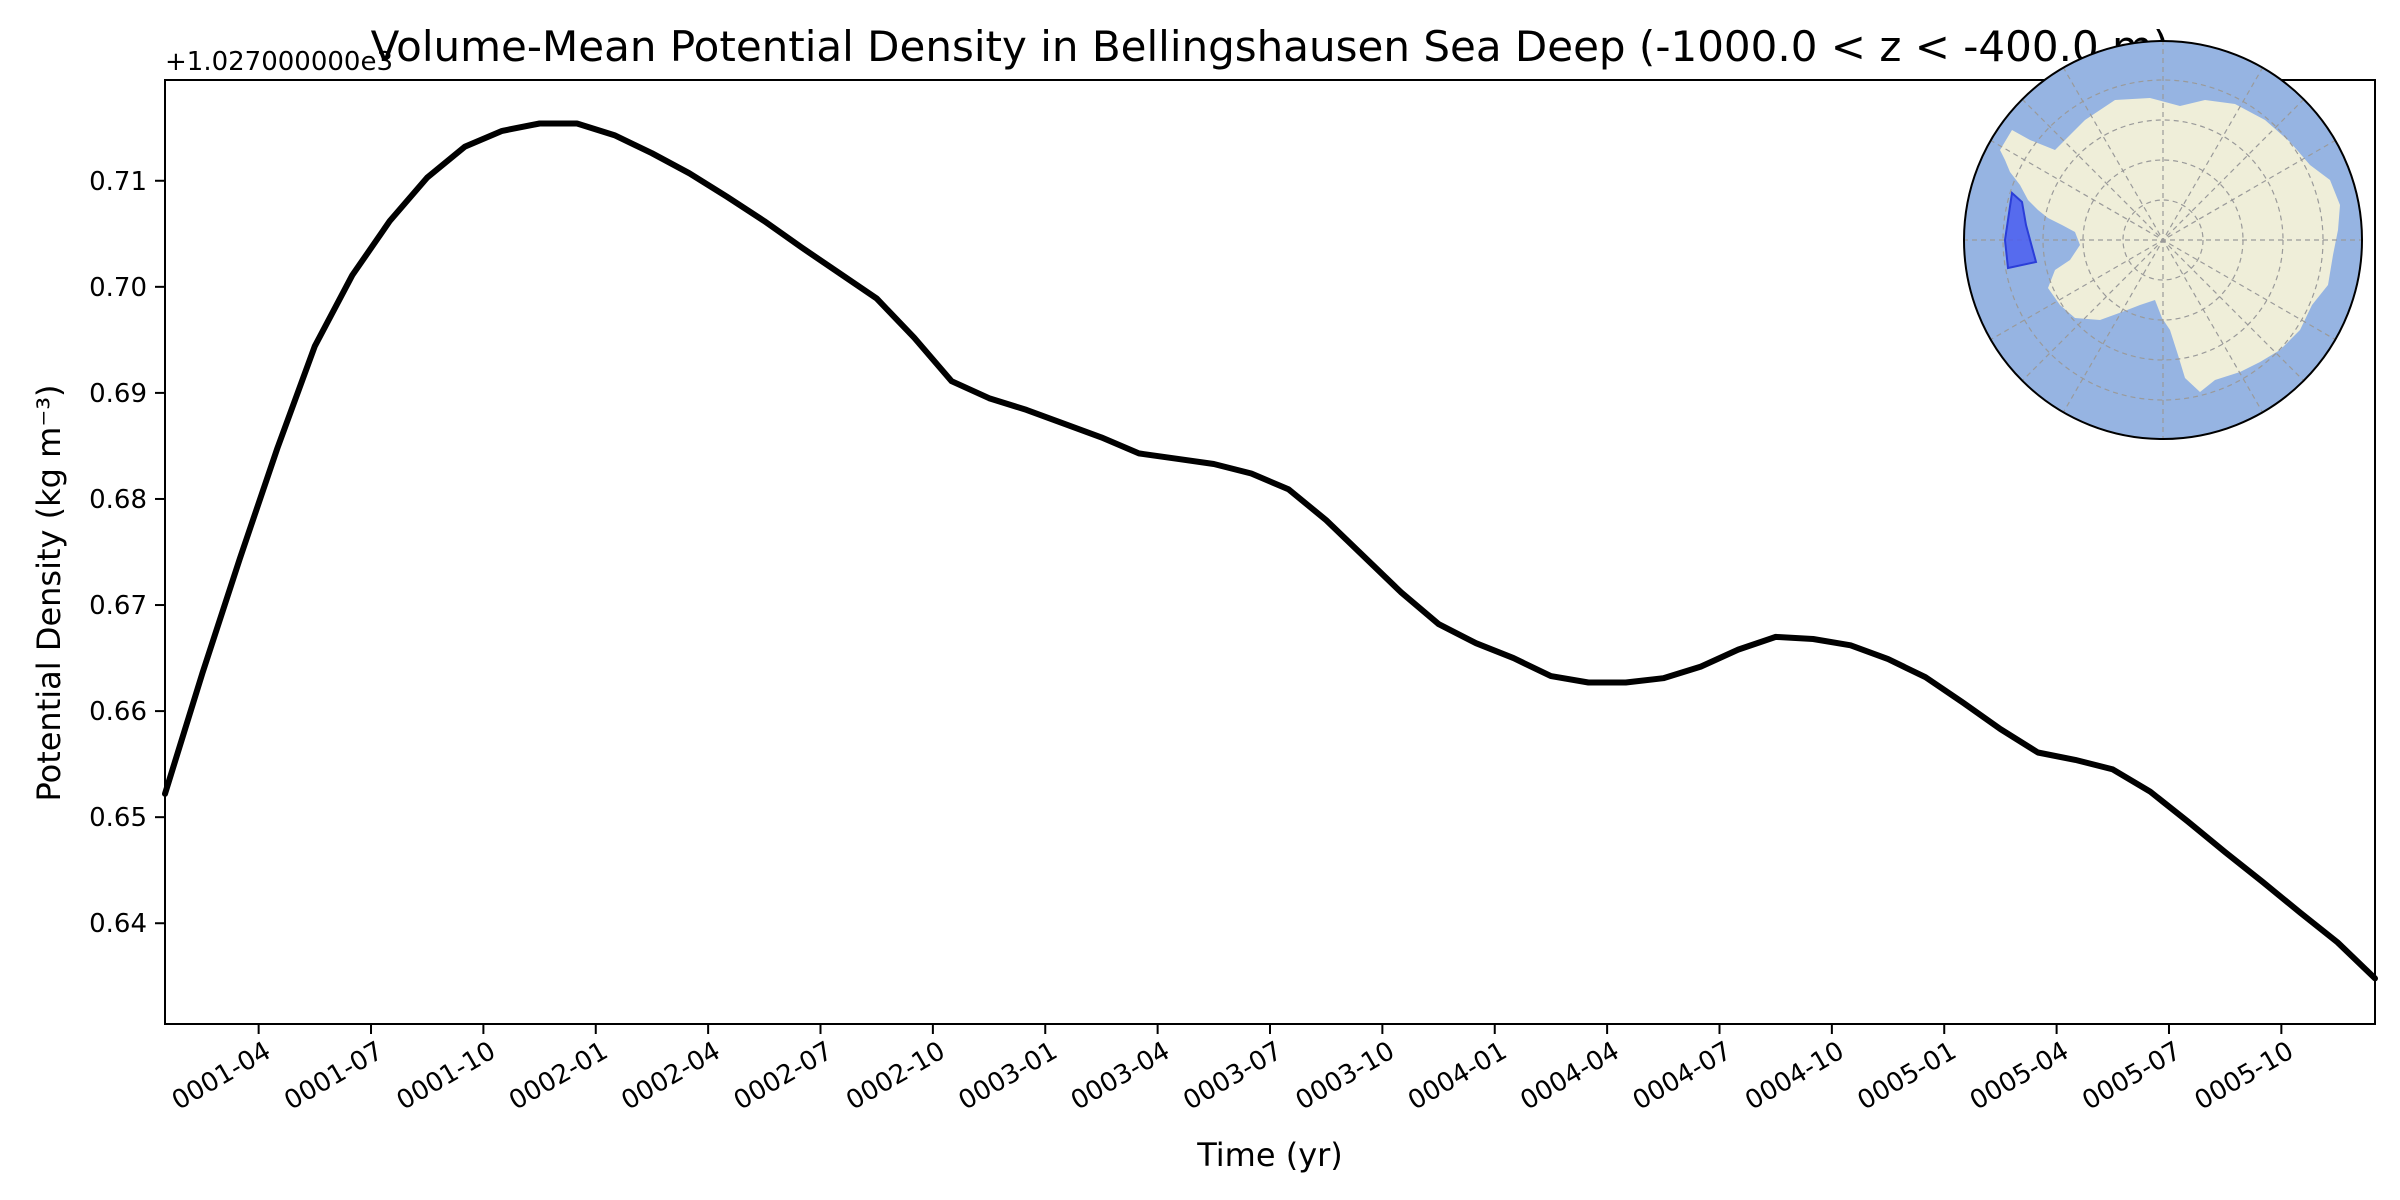  Describe the element at coordinates (1232, 1076) in the screenshot. I see `x-tick-label: 0003-07` at that location.